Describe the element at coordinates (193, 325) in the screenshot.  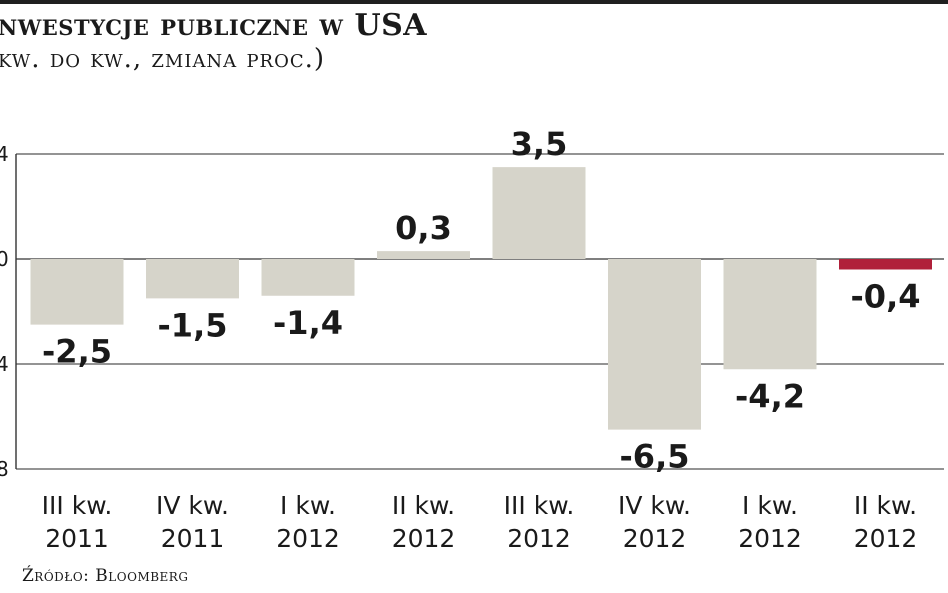
I see `value-label-1: -1,5` at that location.